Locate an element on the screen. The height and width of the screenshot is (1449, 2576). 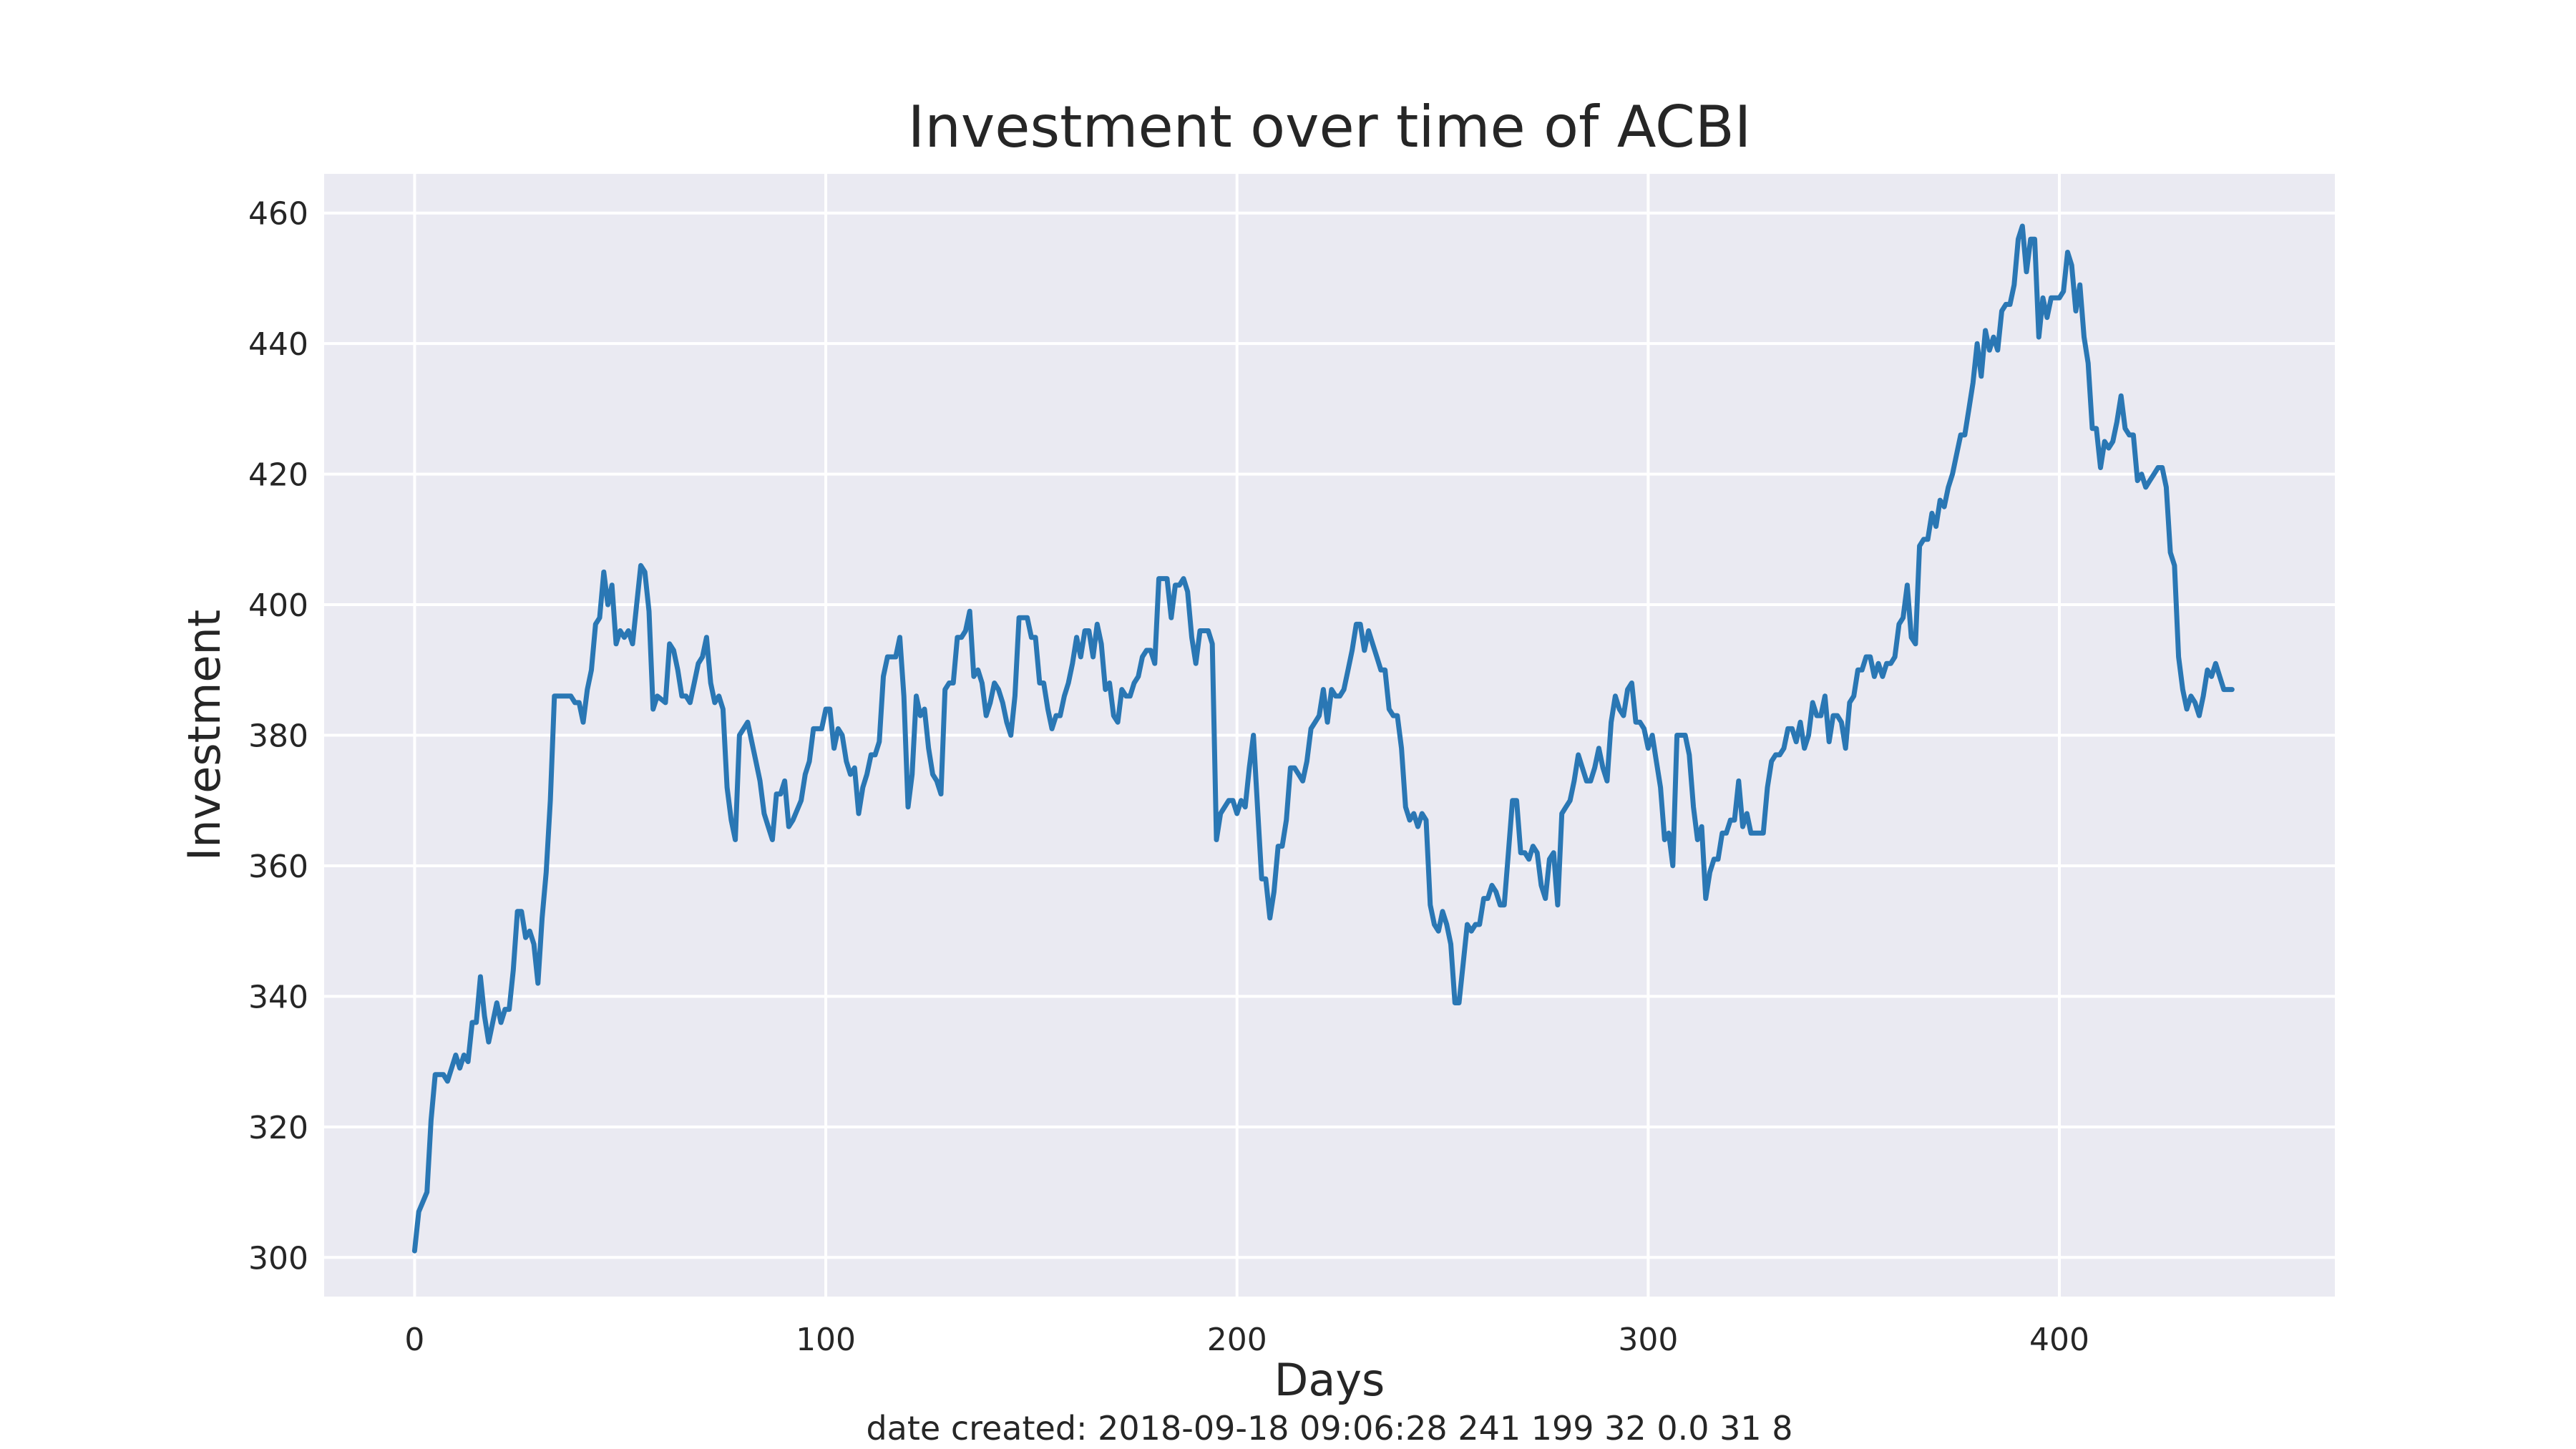
y-tick-label: 300 is located at coordinates (278, 1258).